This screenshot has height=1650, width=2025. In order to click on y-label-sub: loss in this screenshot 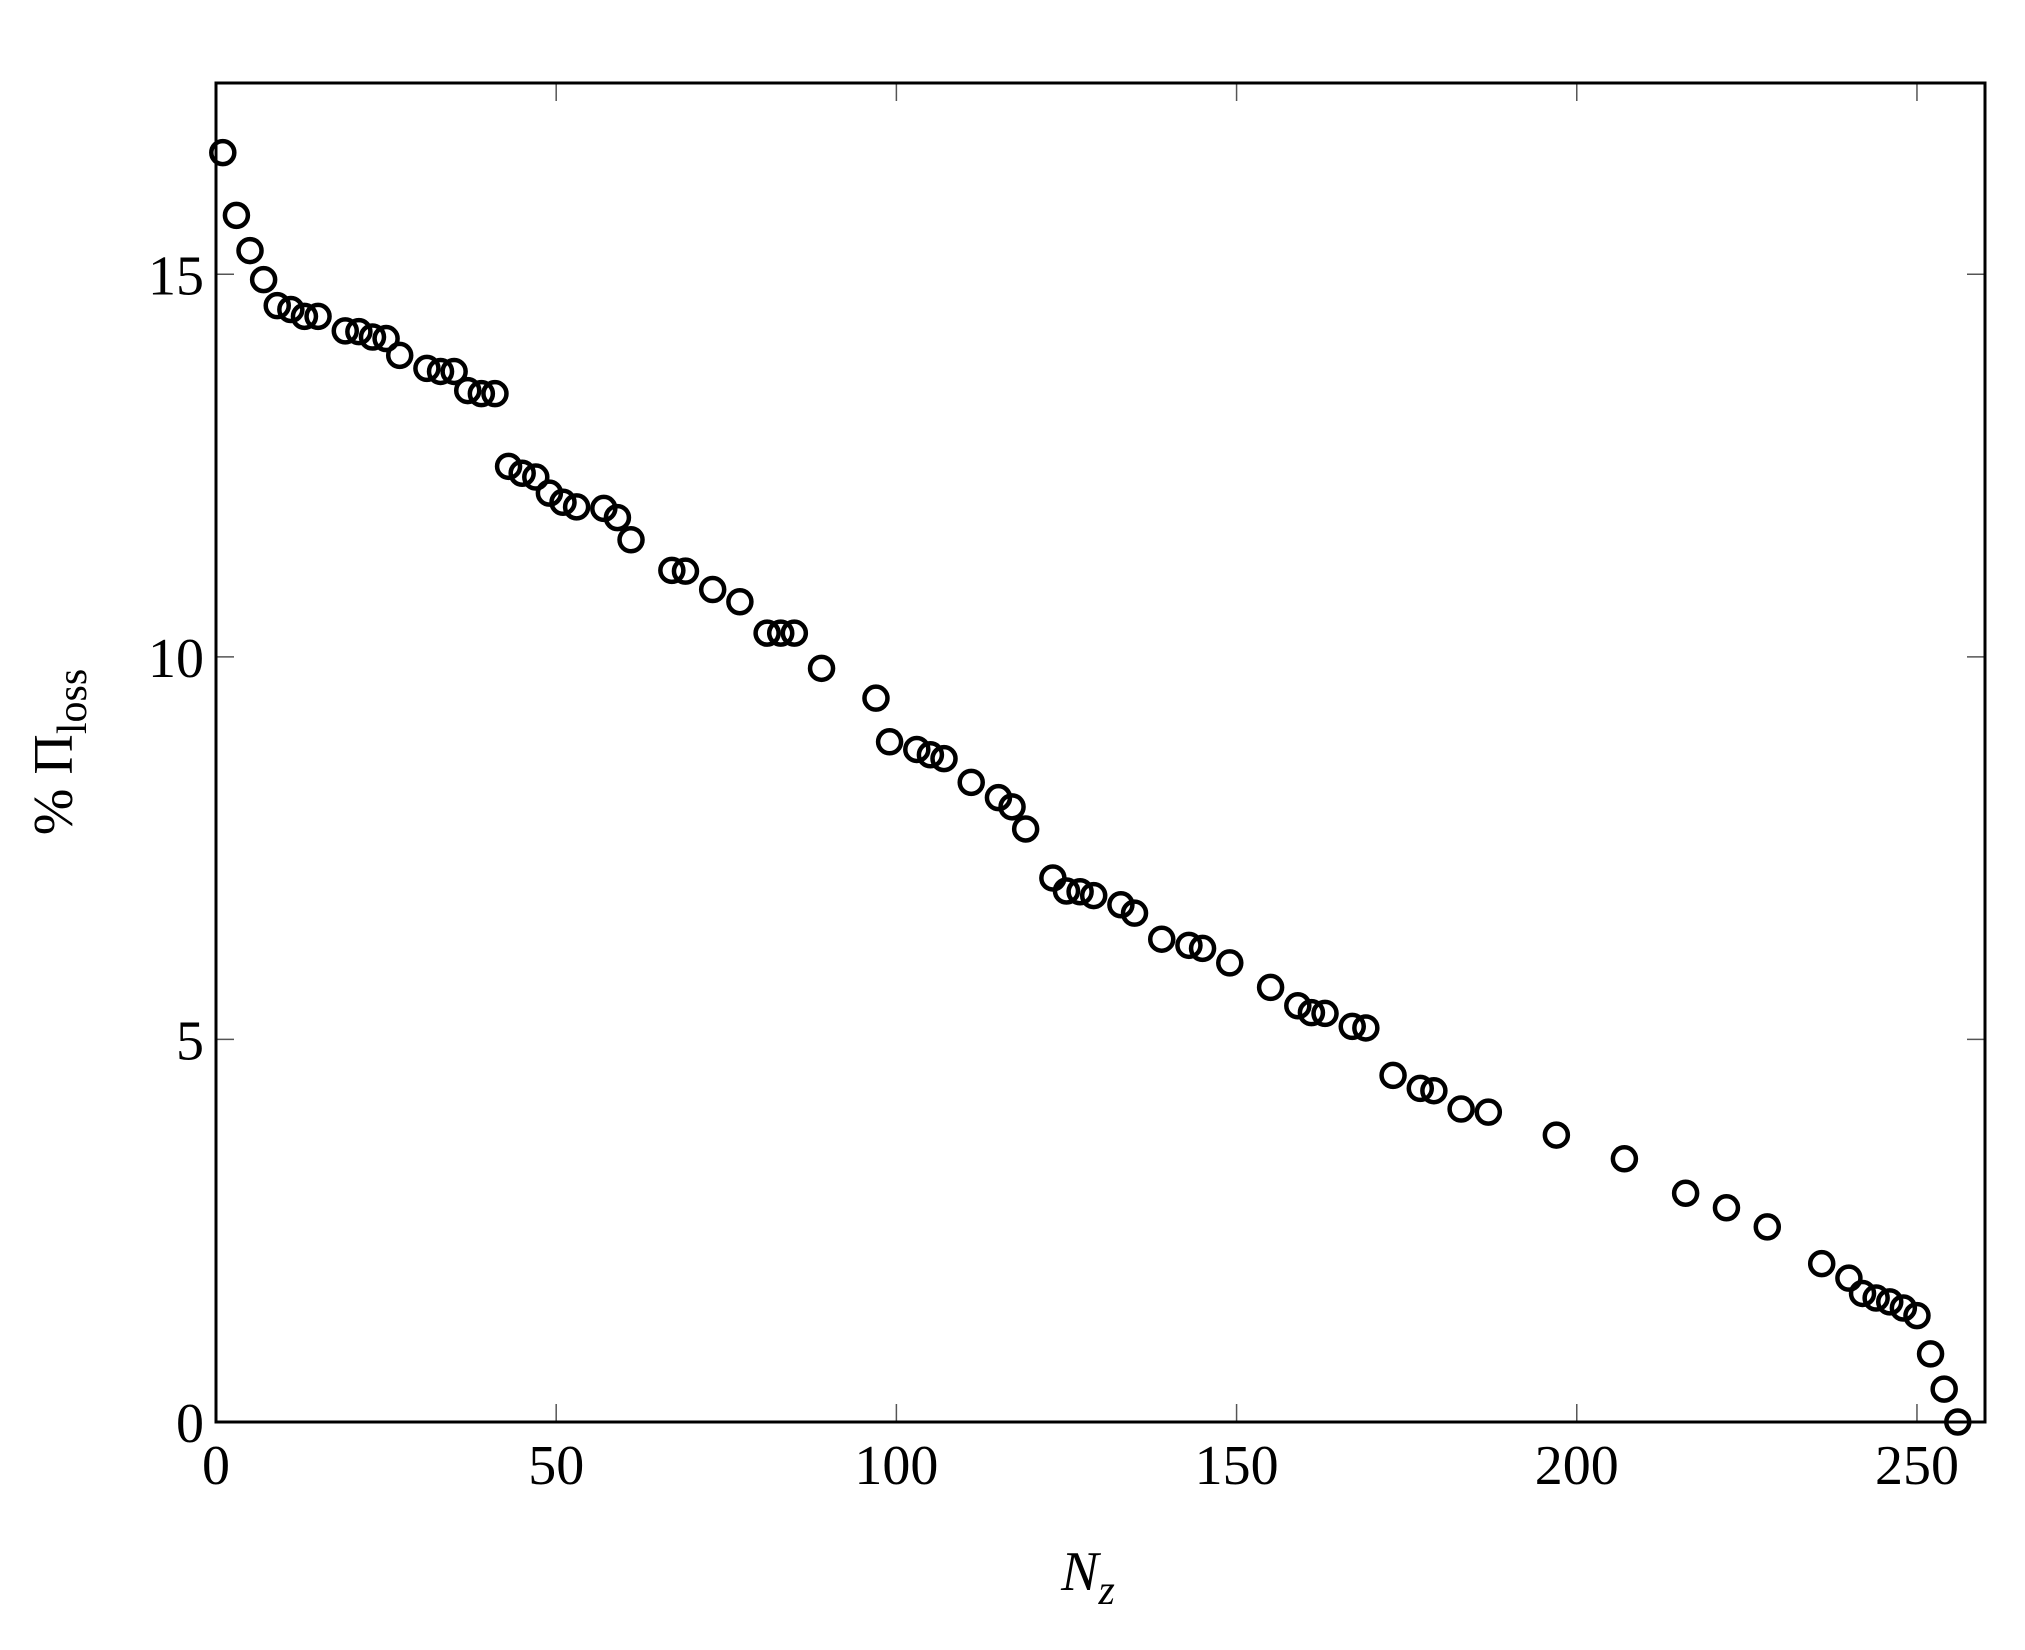, I will do `click(73, 701)`.